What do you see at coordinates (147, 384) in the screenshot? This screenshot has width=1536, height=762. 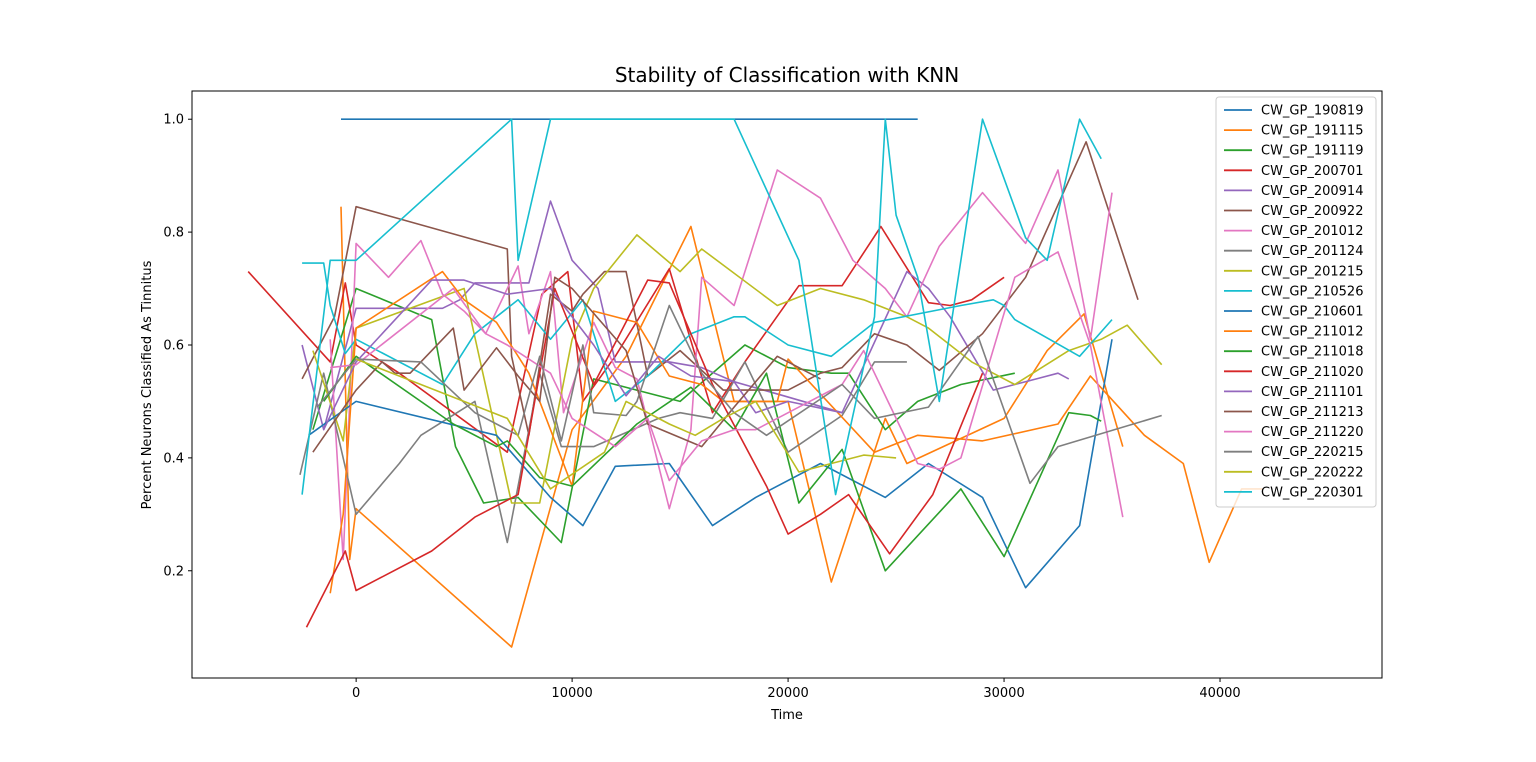 I see `y-axis-label: Percent Neurons Classified As Tinnitus` at bounding box center [147, 384].